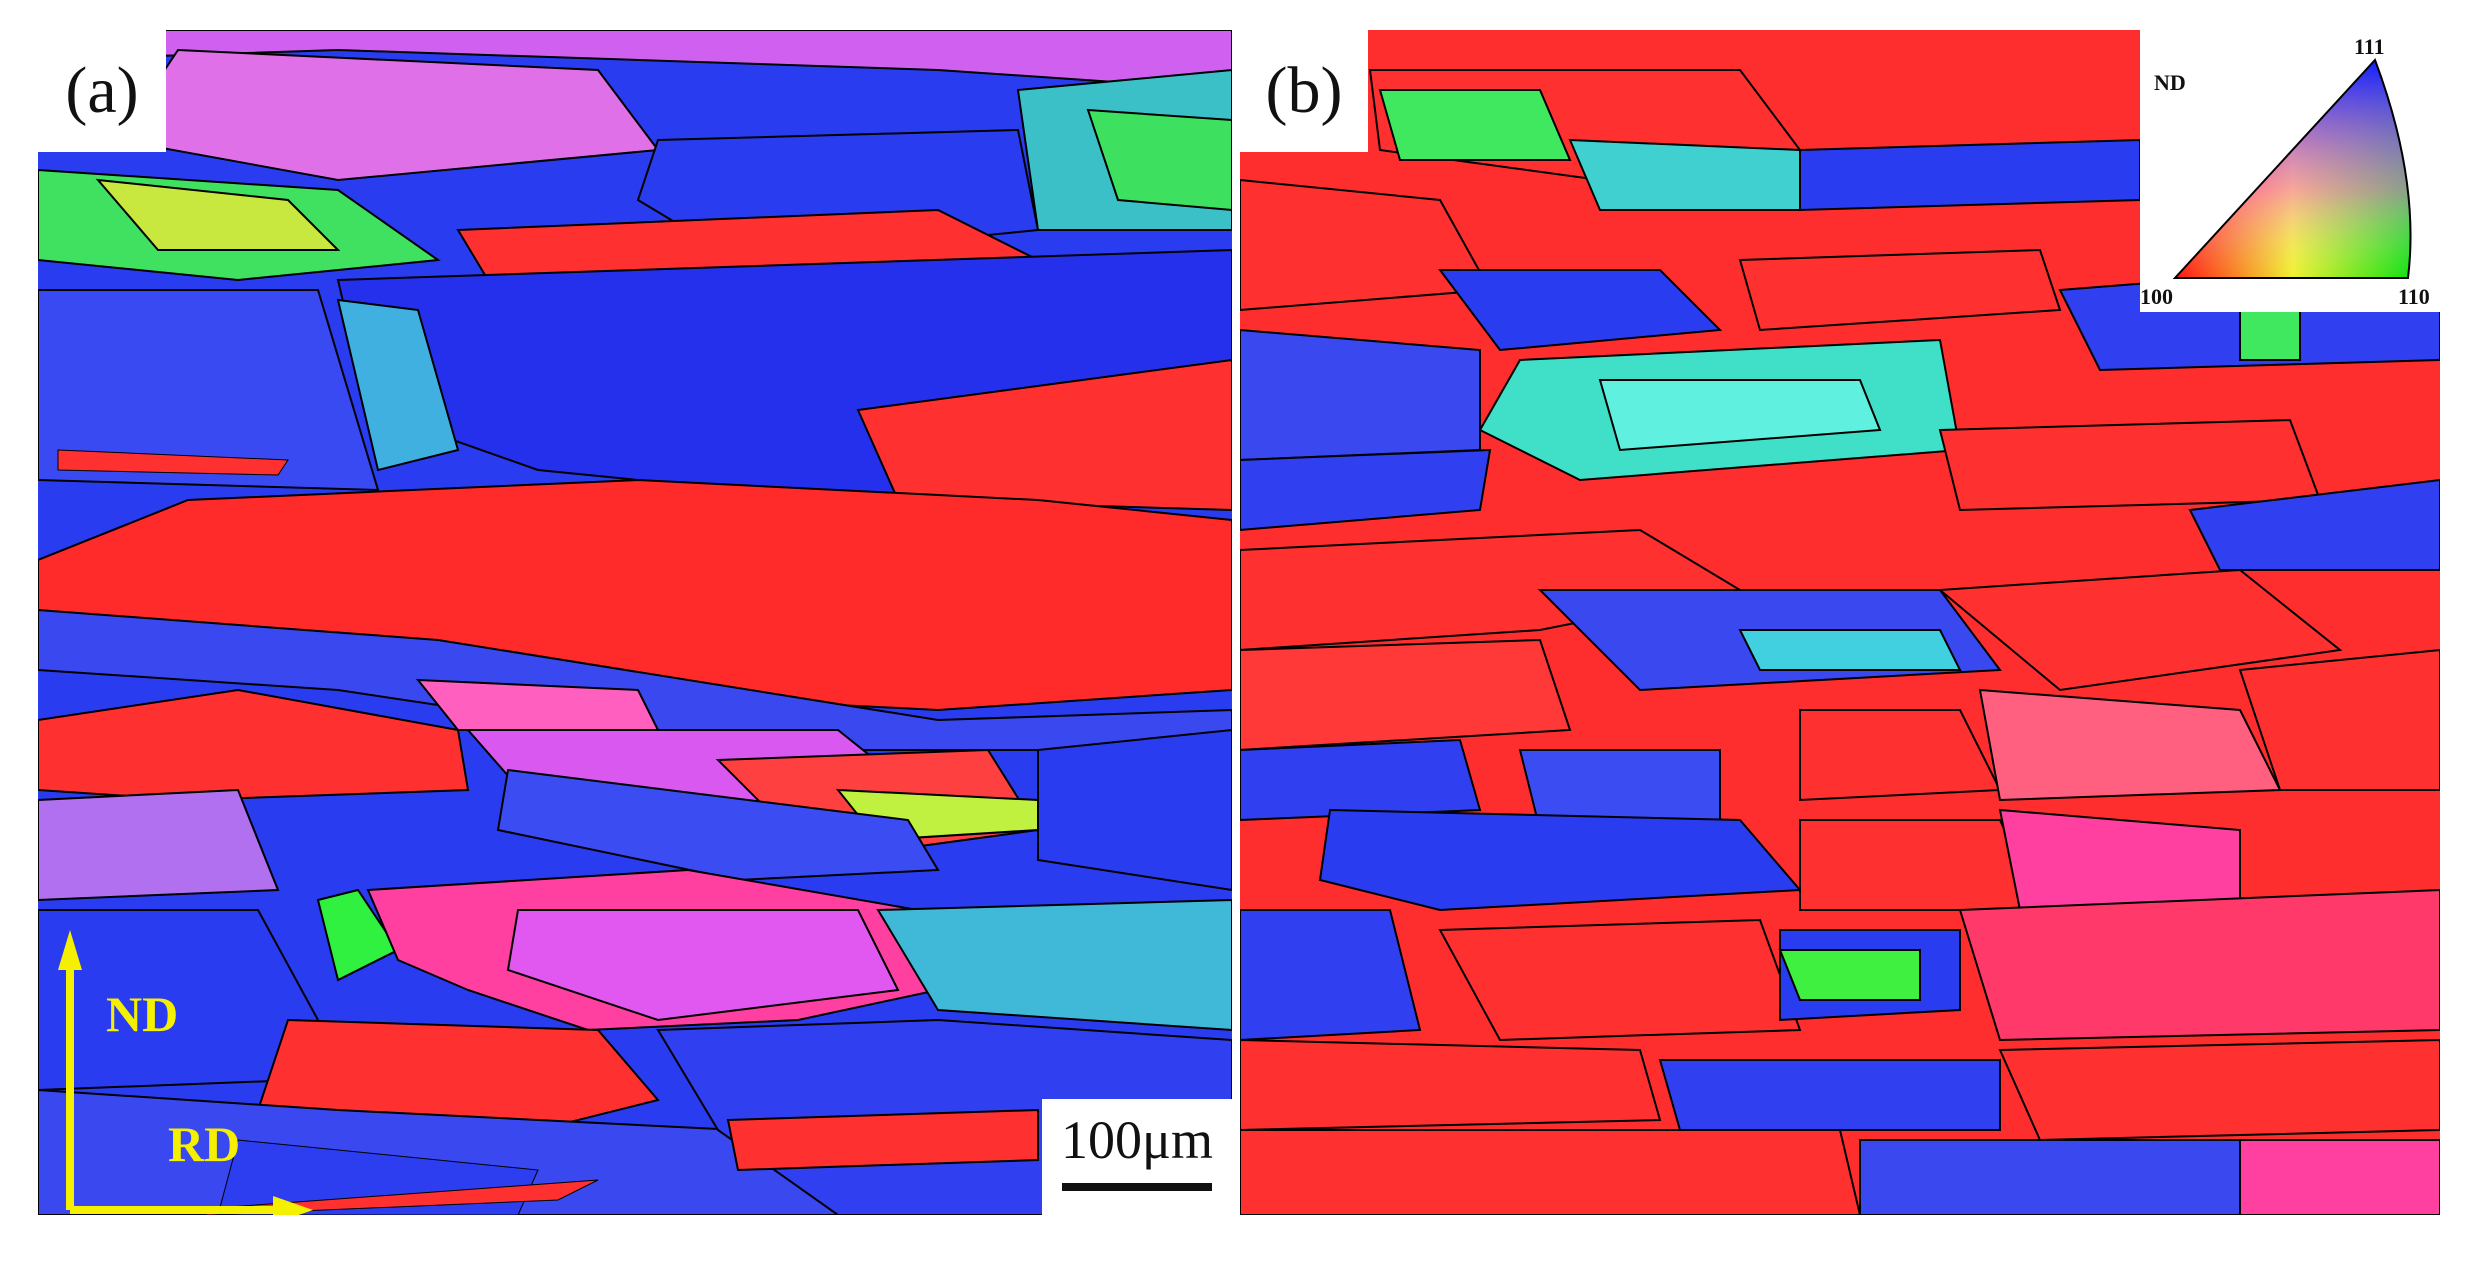 The width and height of the screenshot is (2477, 1261). I want to click on nd-rd-axes-arrows, so click(185, 1072).